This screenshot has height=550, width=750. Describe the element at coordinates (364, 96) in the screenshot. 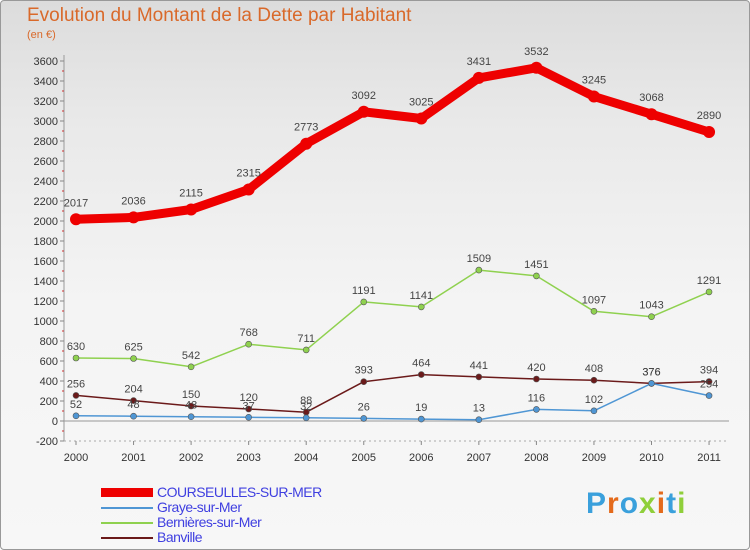

I see `data-label: 3092` at that location.